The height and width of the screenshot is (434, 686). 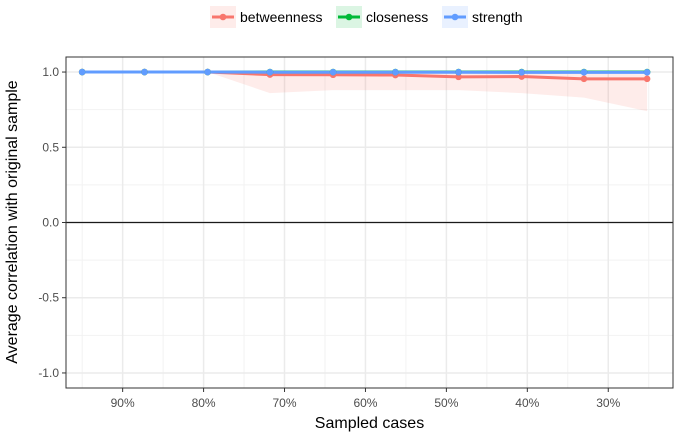 I want to click on y-axis: 1.0 0.5 0.0 -0.5 -1.0, so click(x=52, y=222).